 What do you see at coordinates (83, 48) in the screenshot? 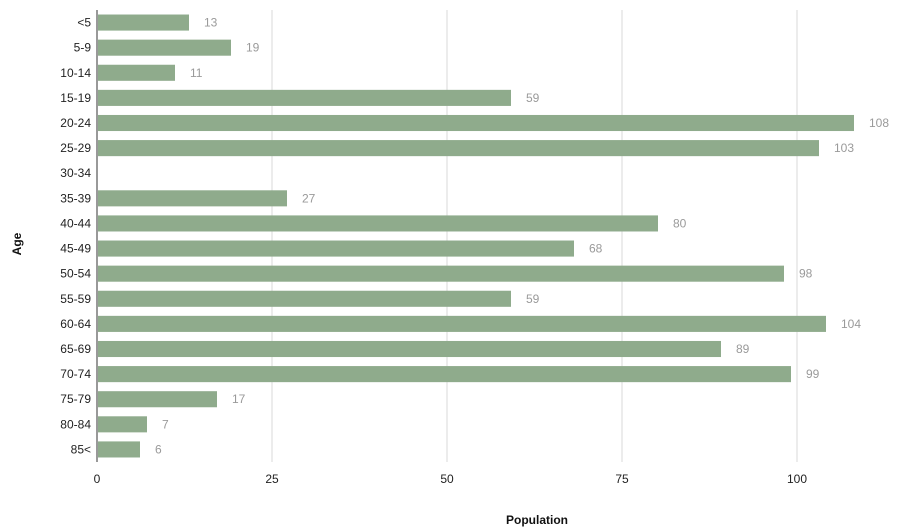
I see `y-tick-label: 5-9` at bounding box center [83, 48].